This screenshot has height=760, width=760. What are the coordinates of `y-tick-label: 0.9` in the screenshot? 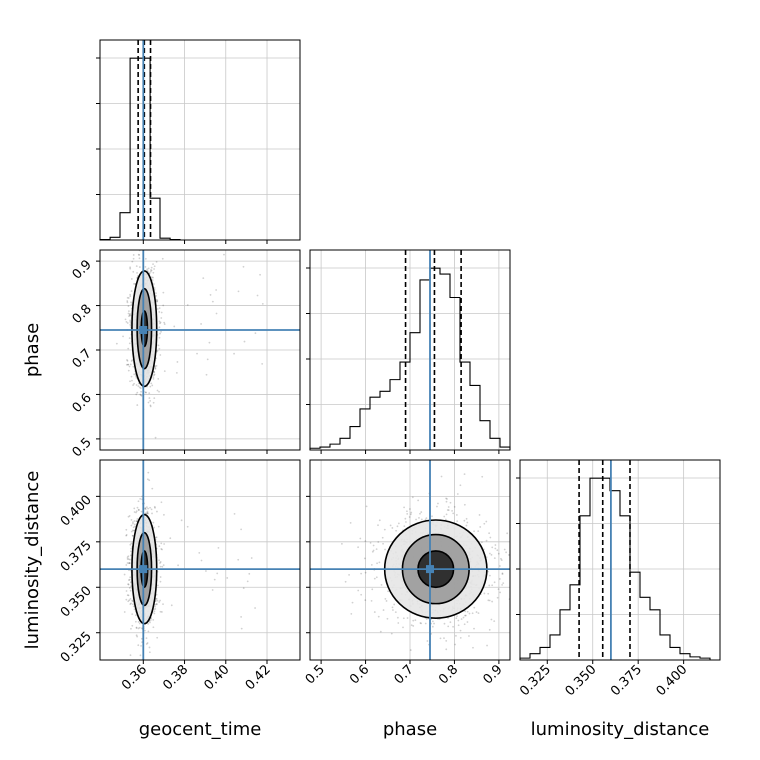 It's located at (82, 269).